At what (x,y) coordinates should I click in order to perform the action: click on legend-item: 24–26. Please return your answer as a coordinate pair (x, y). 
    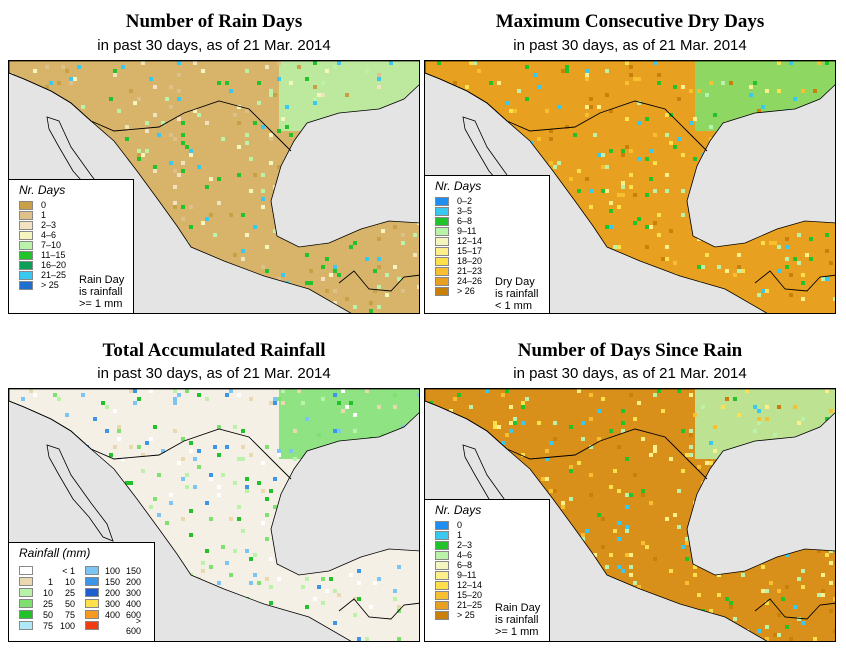
    Looking at the image, I should click on (492, 281).